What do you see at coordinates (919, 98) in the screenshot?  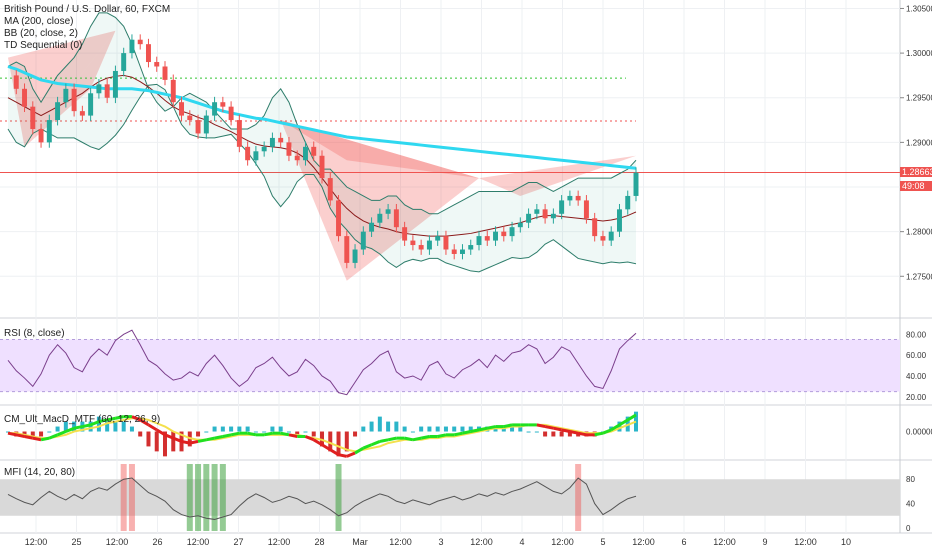 I see `price-tick-label: 1.29500` at bounding box center [919, 98].